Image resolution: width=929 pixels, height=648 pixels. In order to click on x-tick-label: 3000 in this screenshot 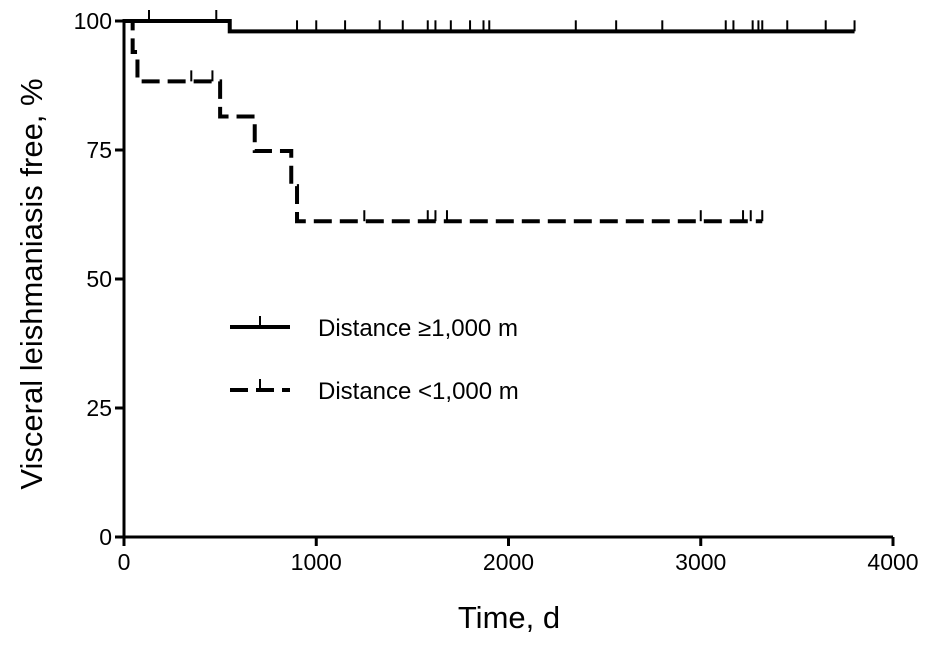, I will do `click(700, 562)`.